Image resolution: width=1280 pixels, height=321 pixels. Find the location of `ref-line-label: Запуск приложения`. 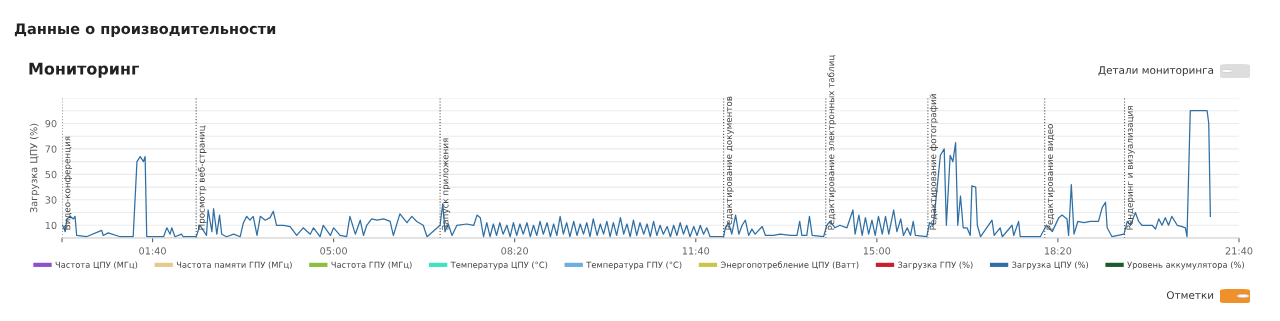

ref-line-label: Запуск приложения is located at coordinates (446, 184).